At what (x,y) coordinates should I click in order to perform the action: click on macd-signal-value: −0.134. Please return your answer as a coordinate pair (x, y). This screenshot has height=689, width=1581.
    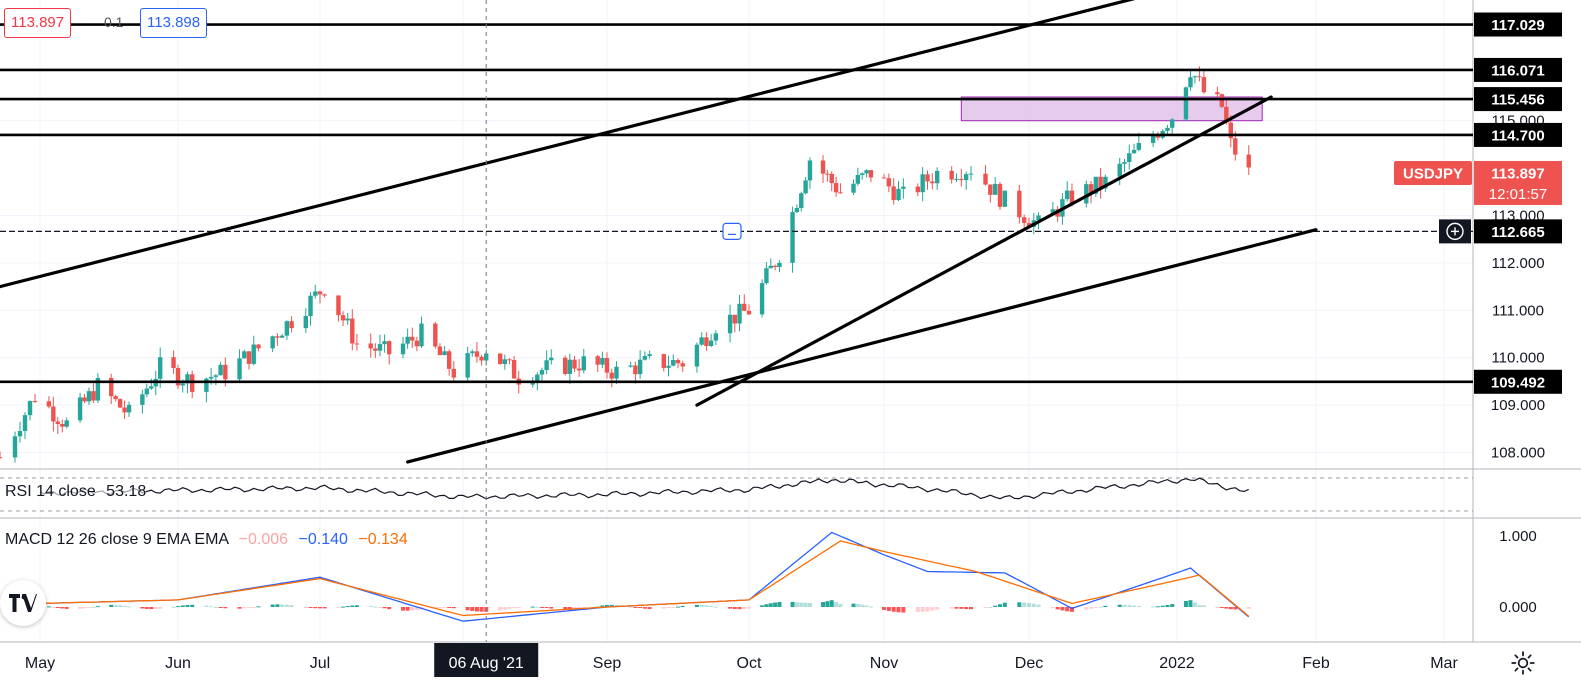
    Looking at the image, I should click on (383, 539).